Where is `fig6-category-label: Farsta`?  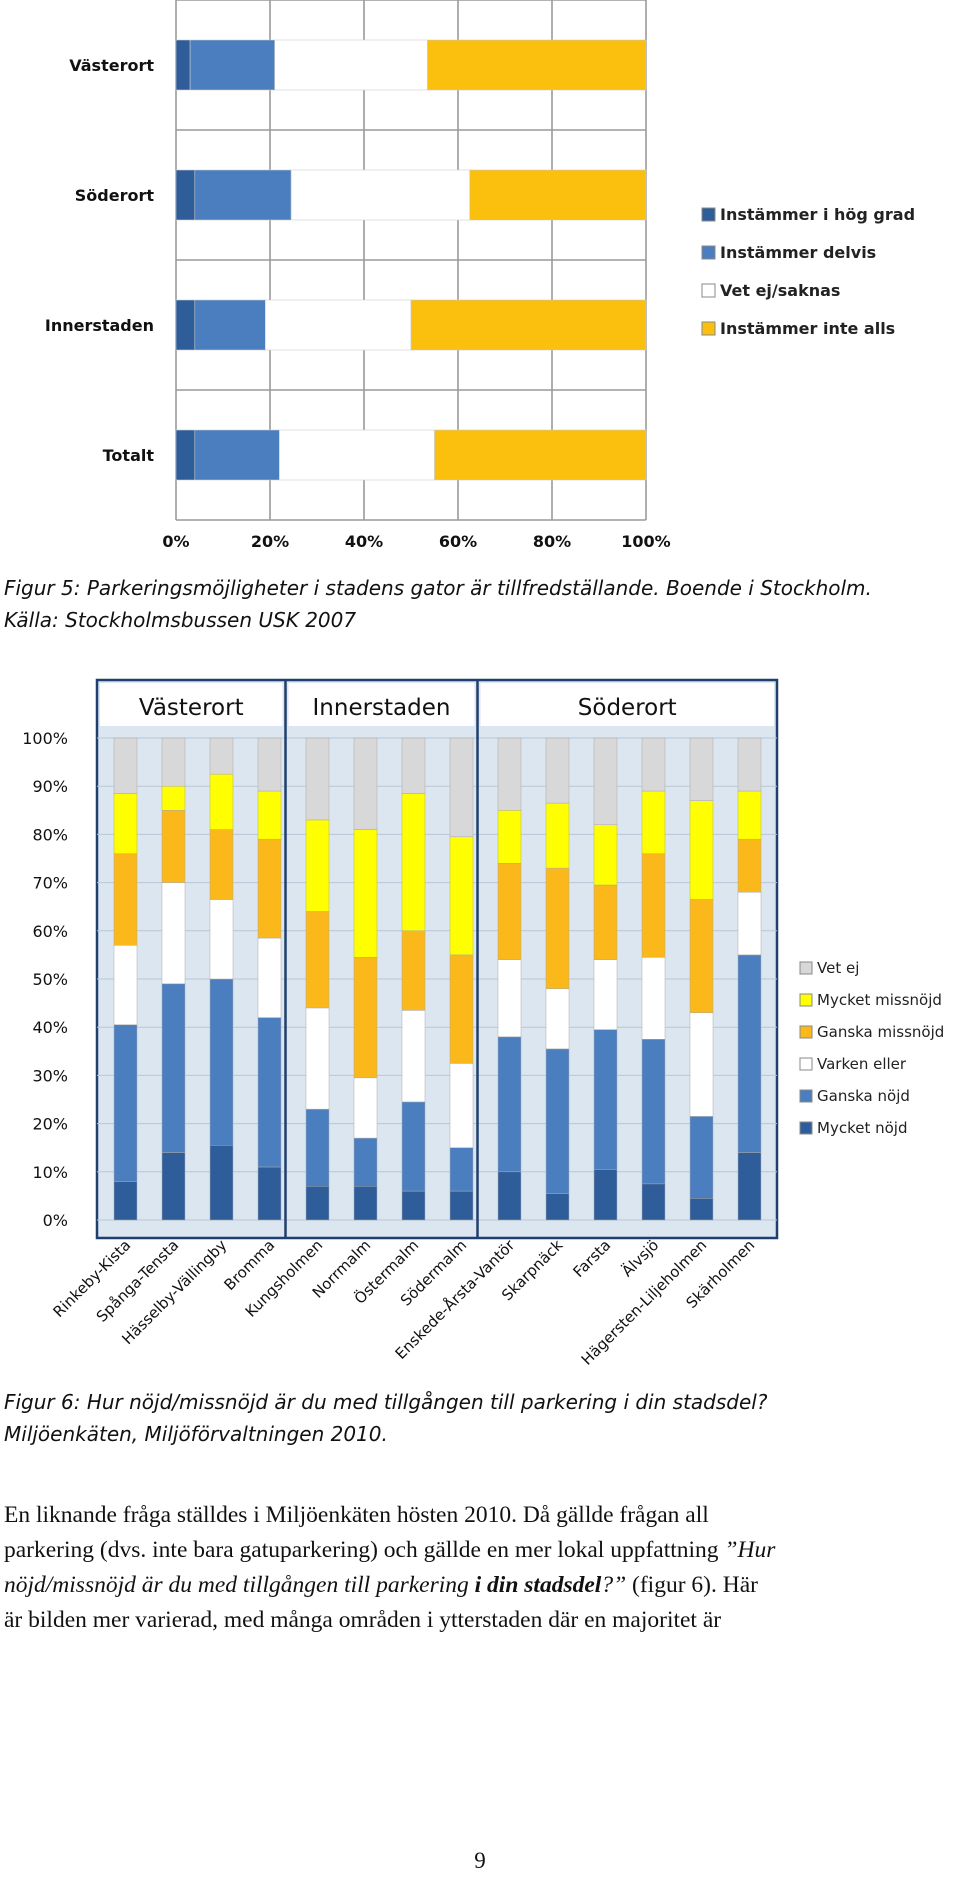
fig6-category-label: Farsta is located at coordinates (591, 1258).